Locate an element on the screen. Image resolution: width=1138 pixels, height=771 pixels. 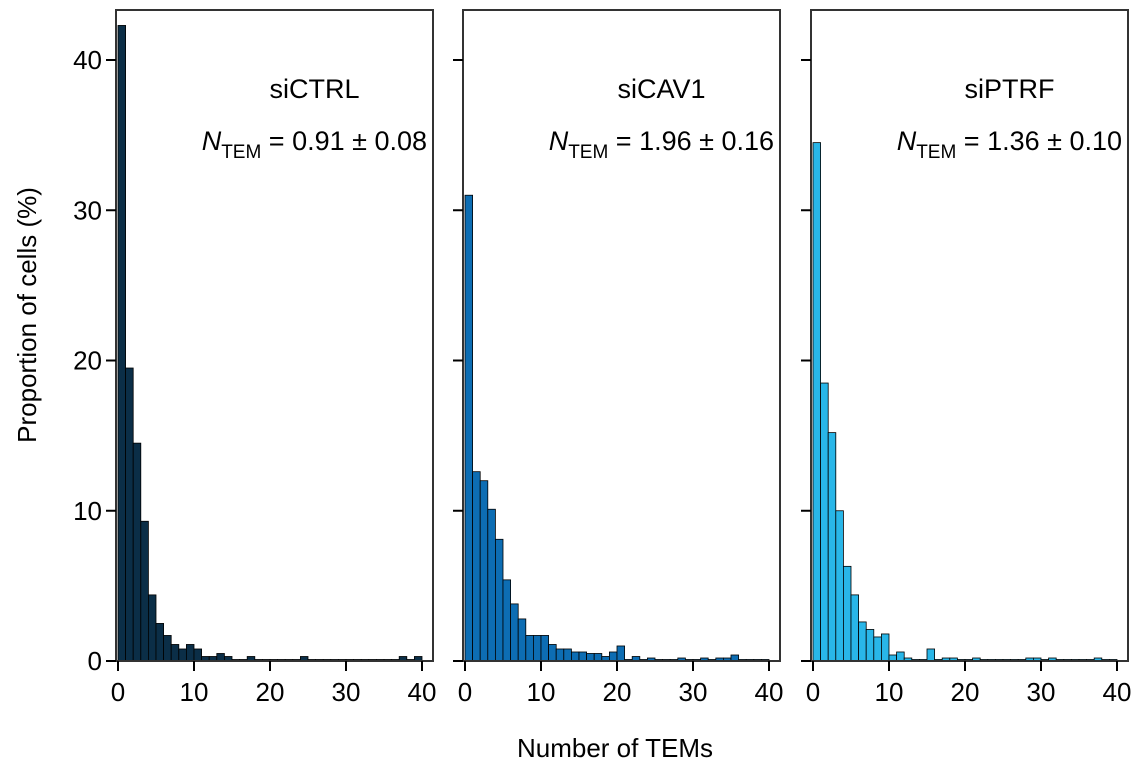
y-tick-label: 10 is located at coordinates (87, 511).